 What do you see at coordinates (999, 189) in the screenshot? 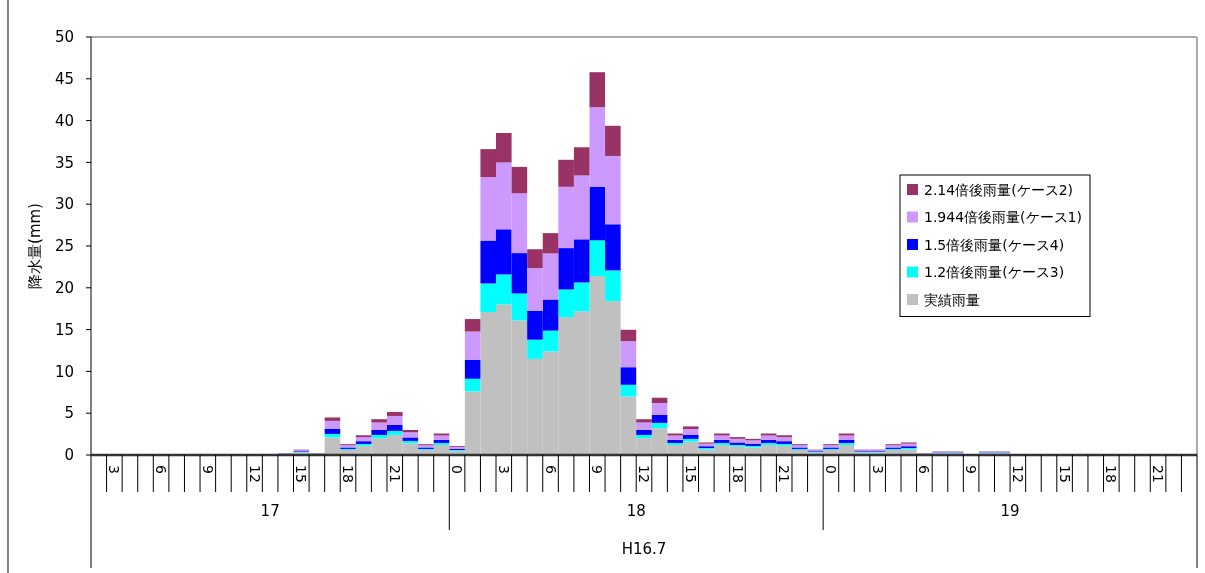
I see `legend-label: 2.14倍後雨量(ケース2)` at bounding box center [999, 189].